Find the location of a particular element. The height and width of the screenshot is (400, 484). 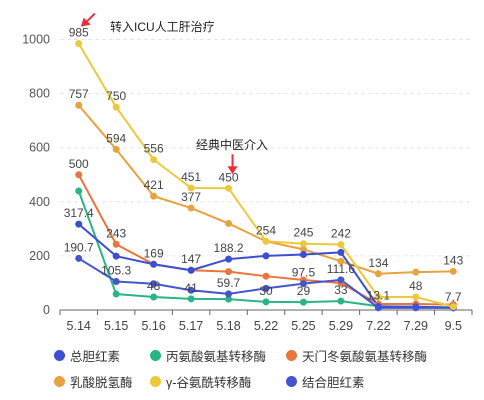

data-label: 421 is located at coordinates (154, 185).